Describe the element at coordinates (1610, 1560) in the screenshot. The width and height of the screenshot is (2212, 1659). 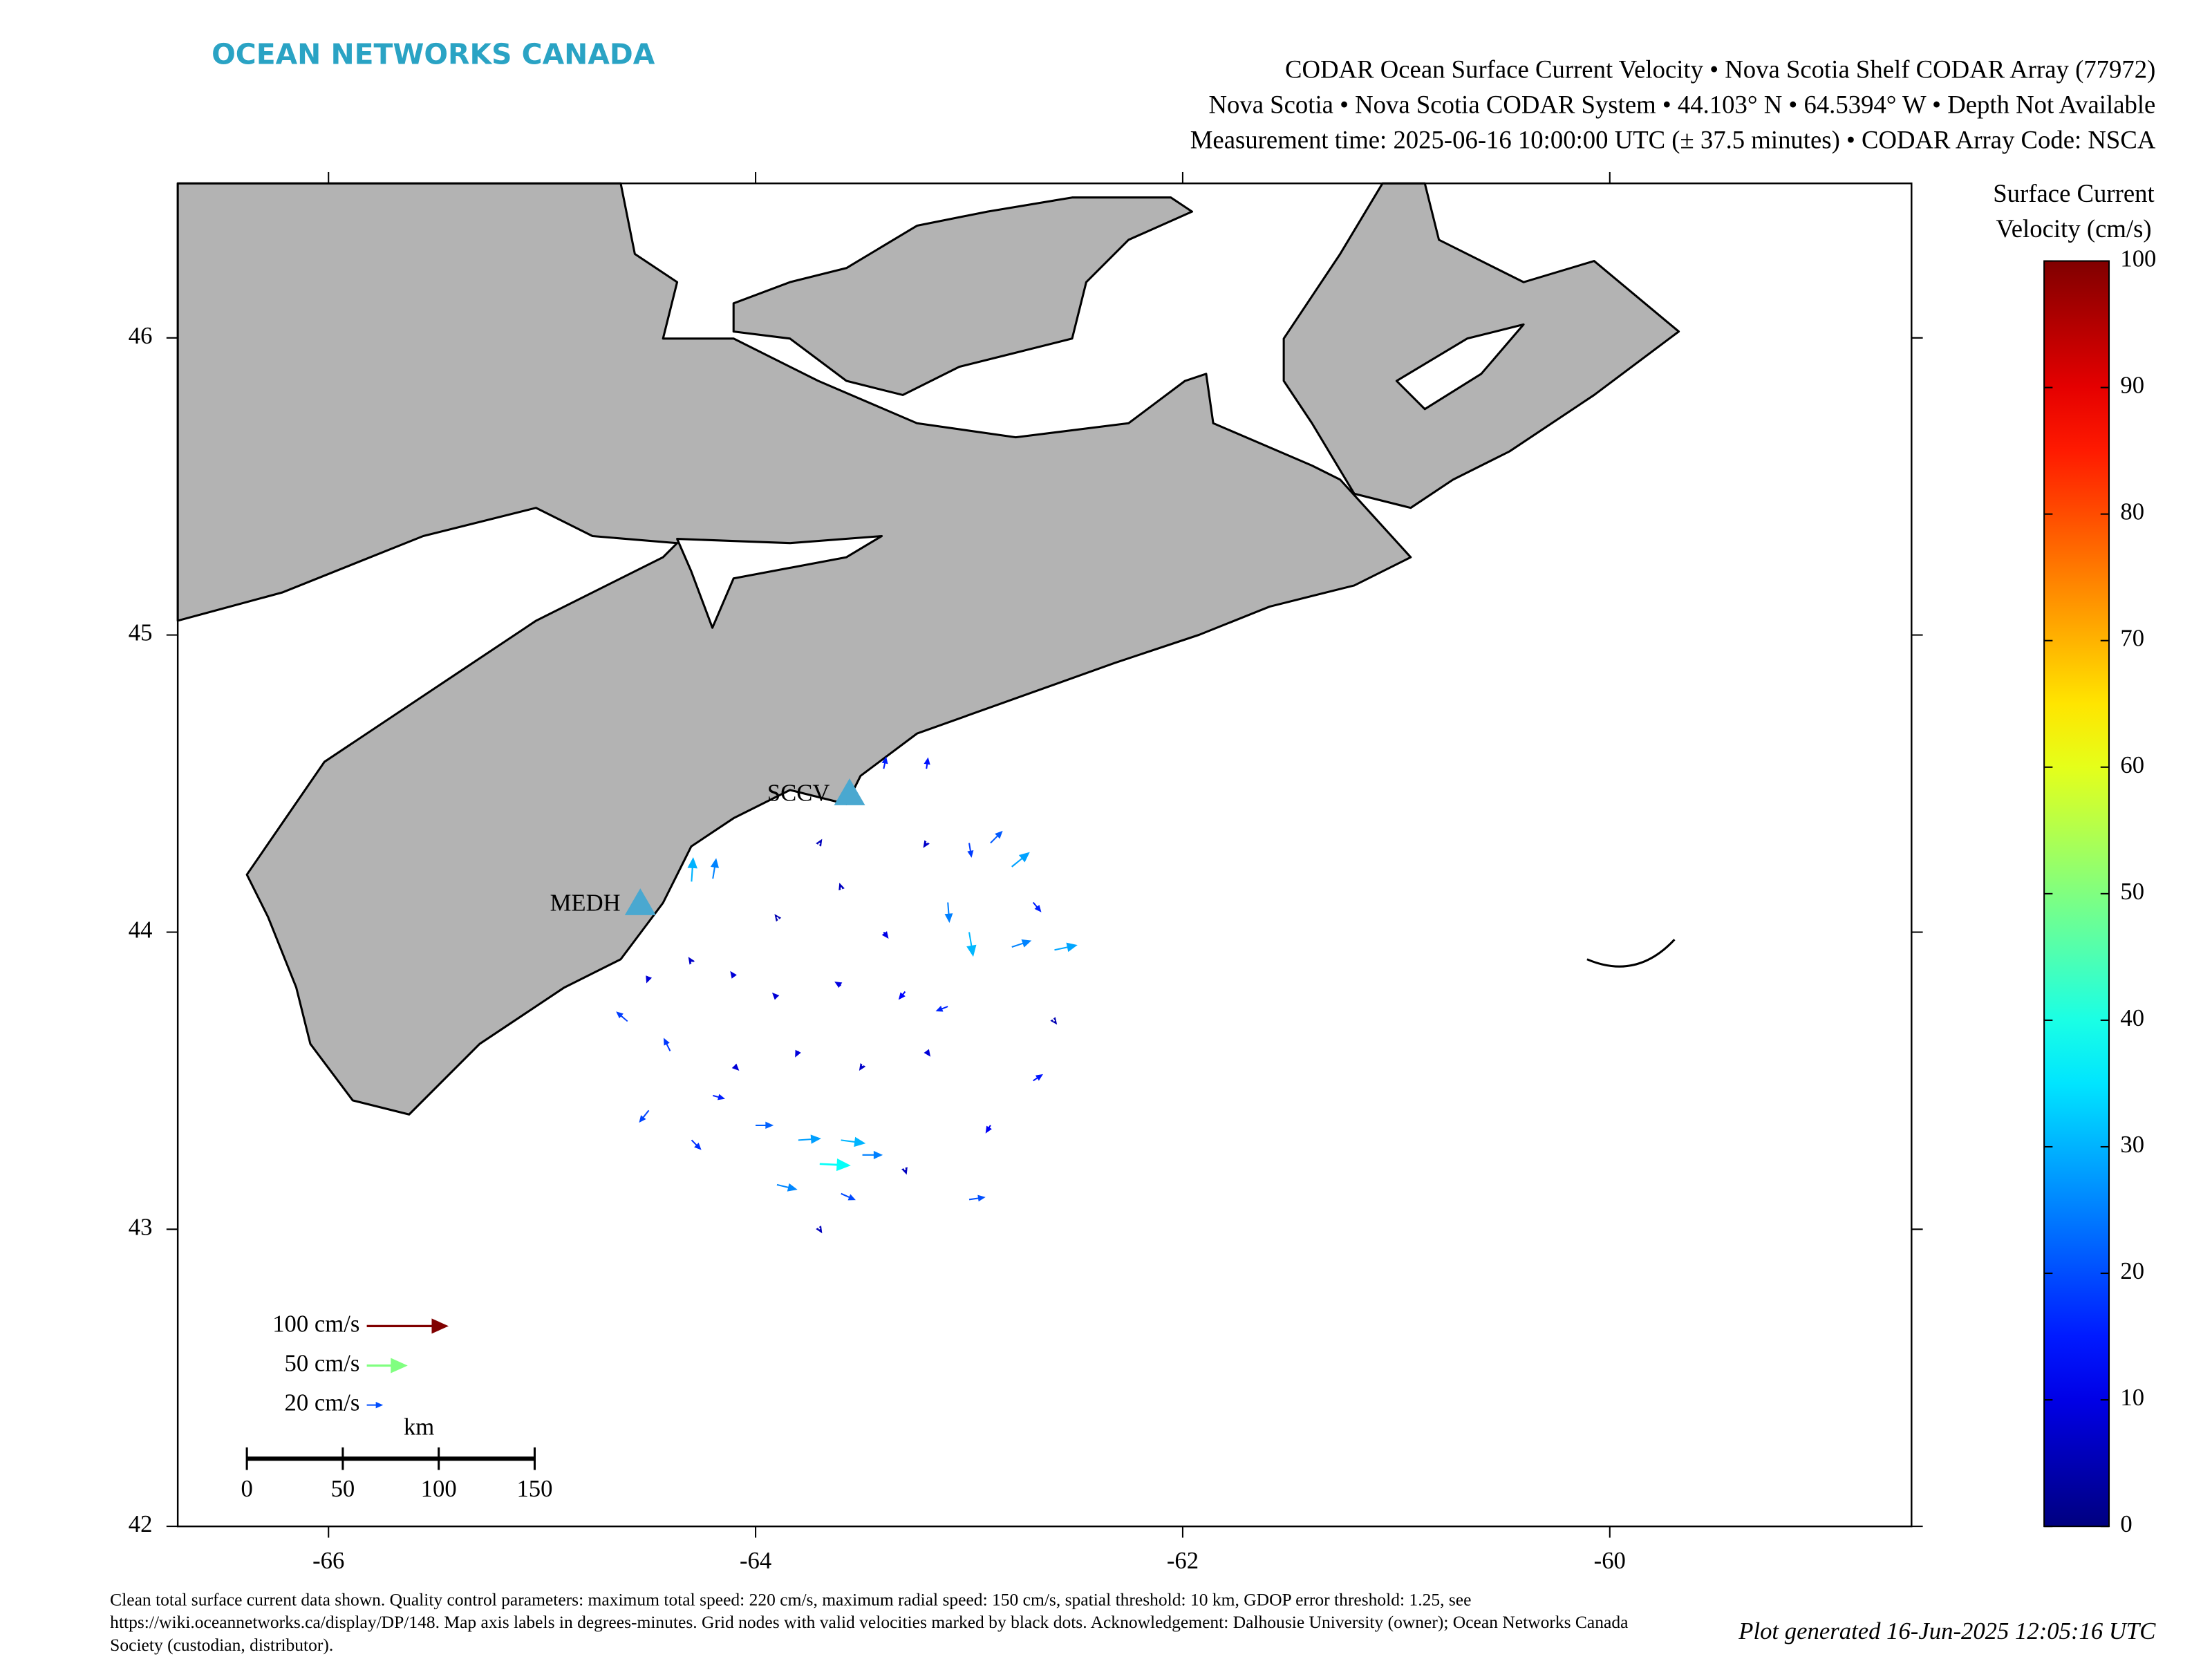
I see `x-tick-label: -60` at that location.